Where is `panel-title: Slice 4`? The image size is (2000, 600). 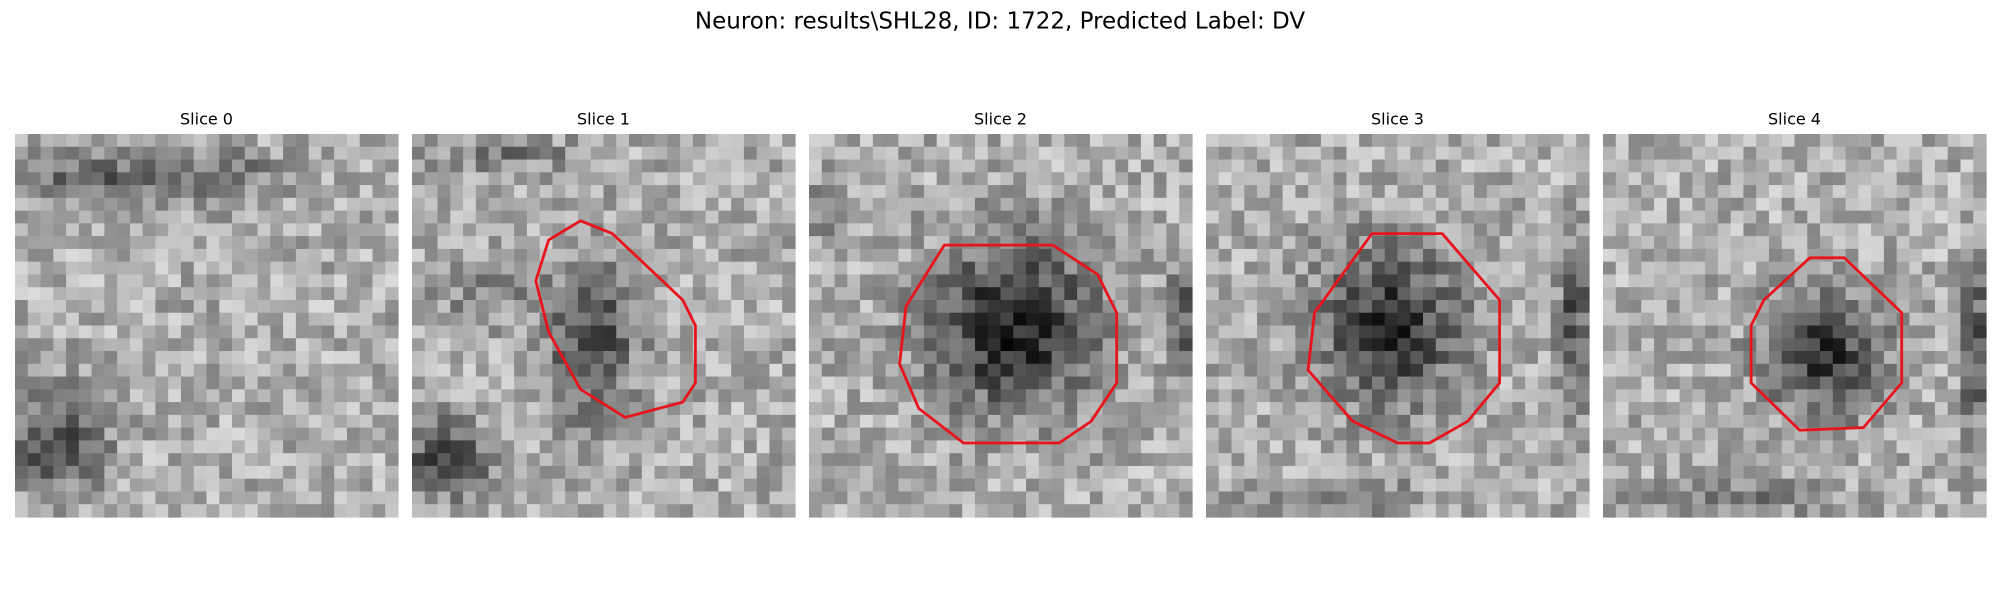 panel-title: Slice 4 is located at coordinates (1794, 119).